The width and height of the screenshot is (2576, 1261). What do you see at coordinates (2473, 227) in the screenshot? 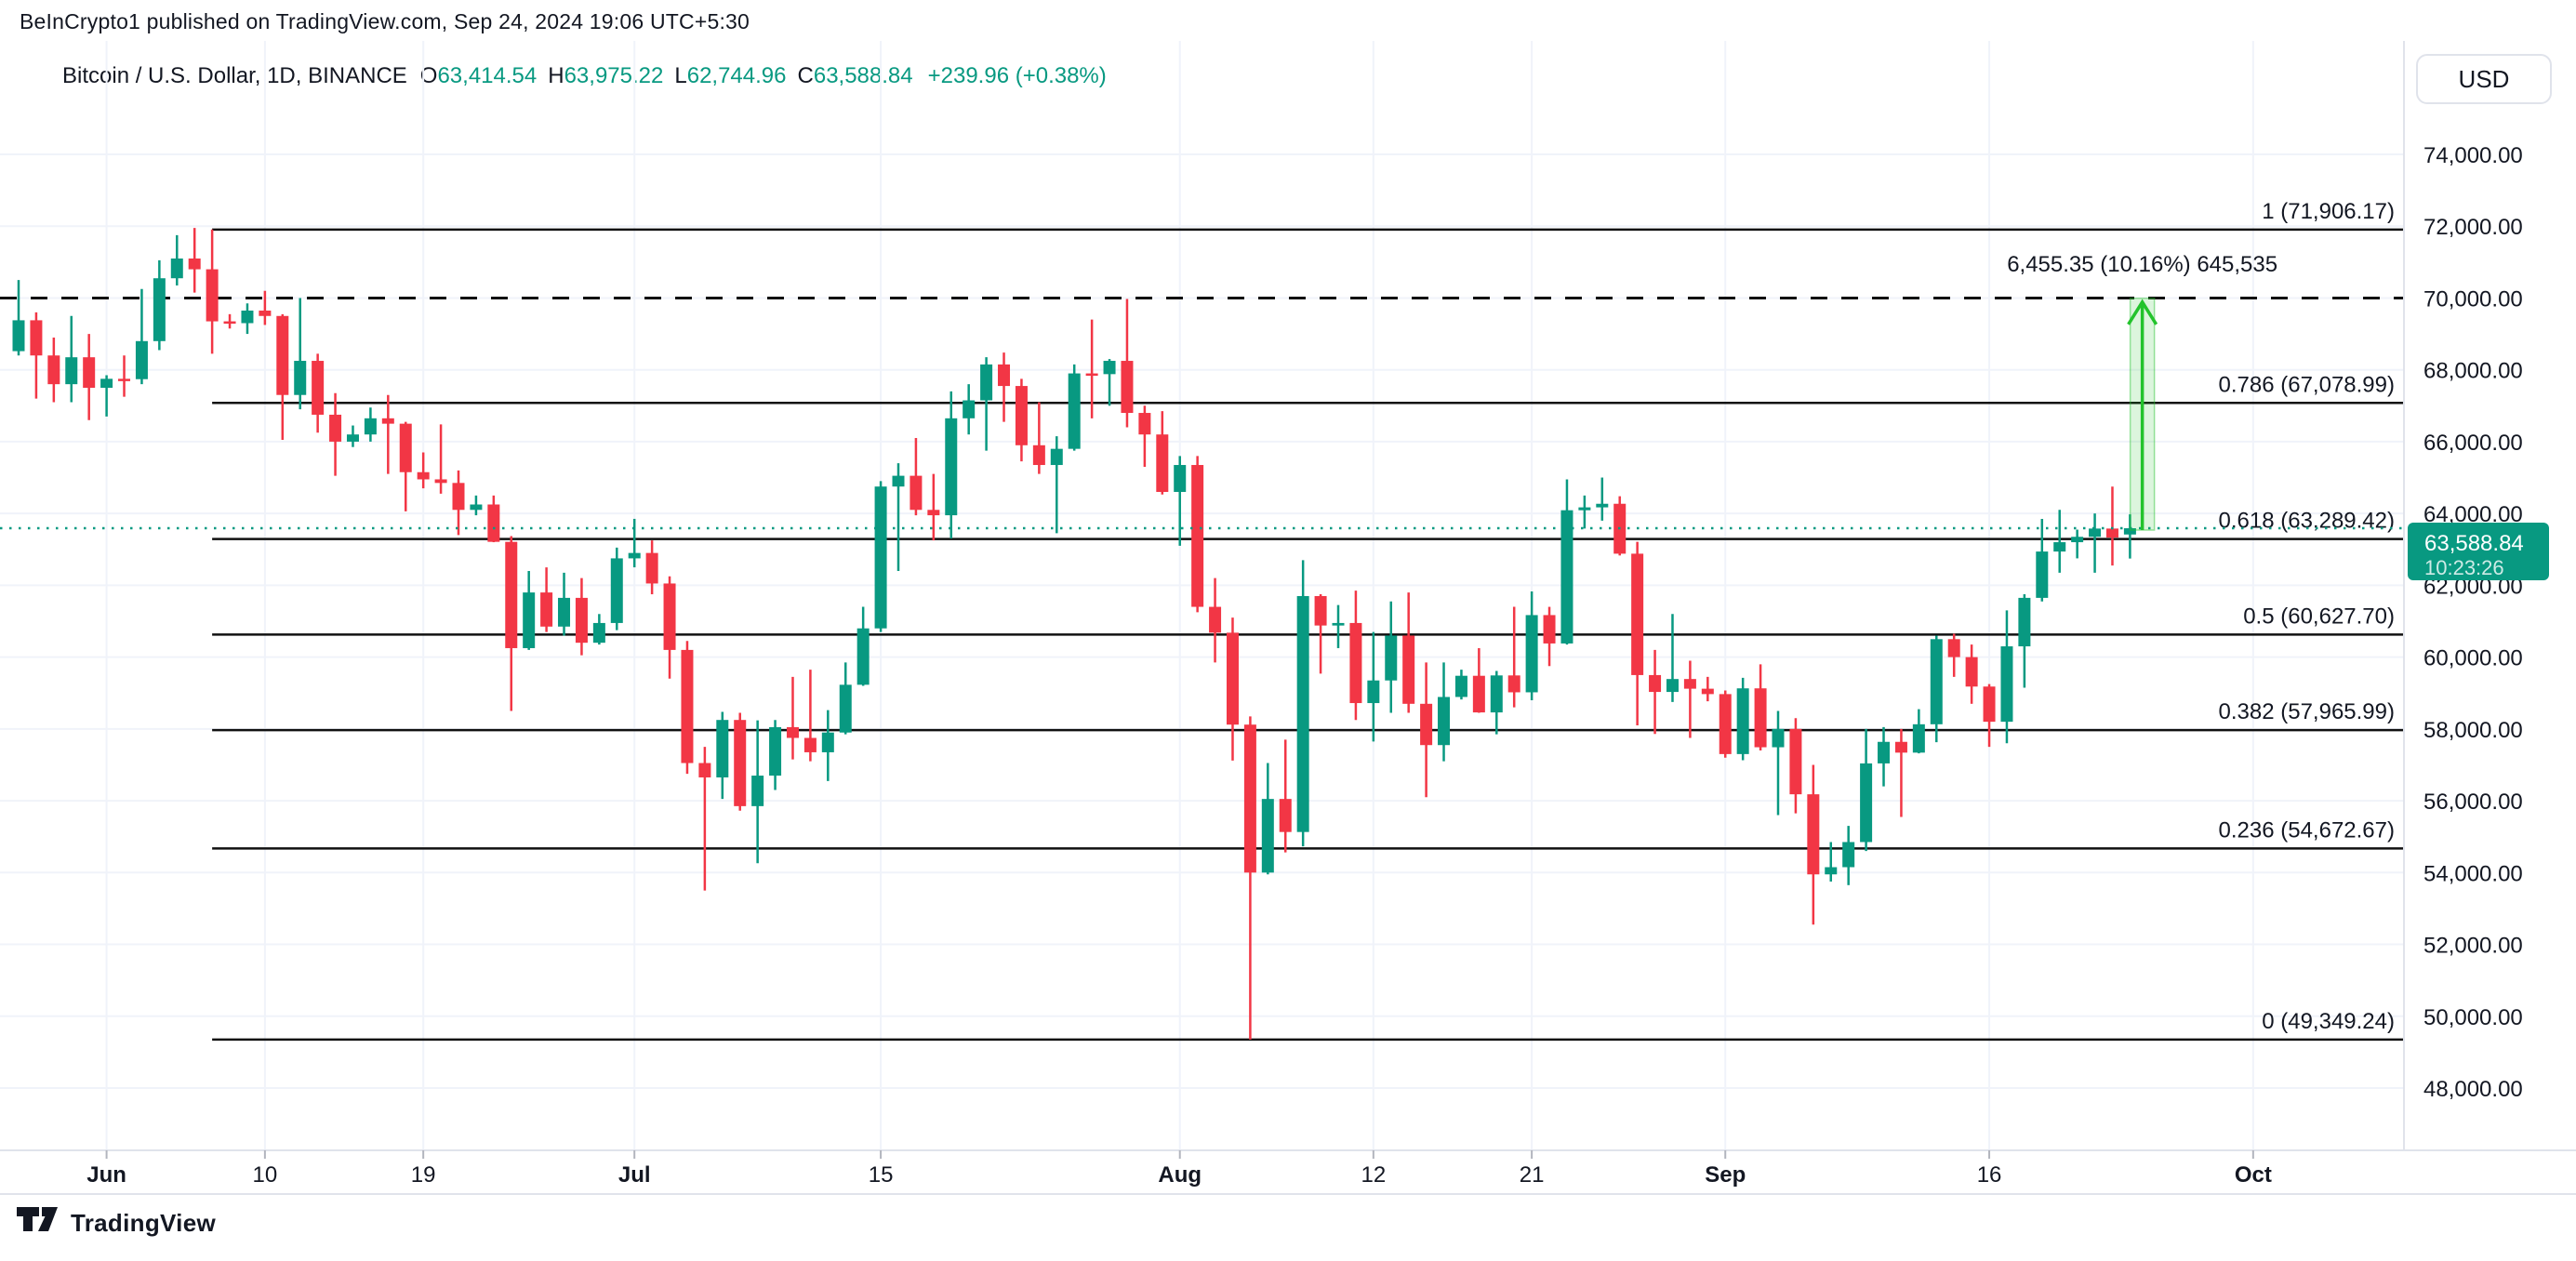
I see `price-tick-label: 72,000.00` at bounding box center [2473, 227].